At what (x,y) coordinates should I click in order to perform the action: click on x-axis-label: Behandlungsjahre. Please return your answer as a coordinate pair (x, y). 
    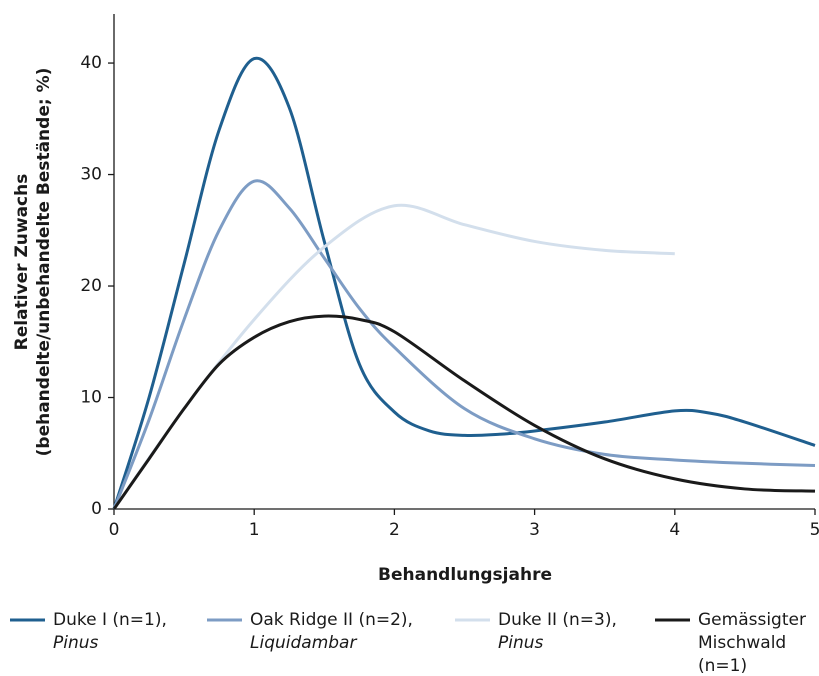
    Looking at the image, I should click on (465, 575).